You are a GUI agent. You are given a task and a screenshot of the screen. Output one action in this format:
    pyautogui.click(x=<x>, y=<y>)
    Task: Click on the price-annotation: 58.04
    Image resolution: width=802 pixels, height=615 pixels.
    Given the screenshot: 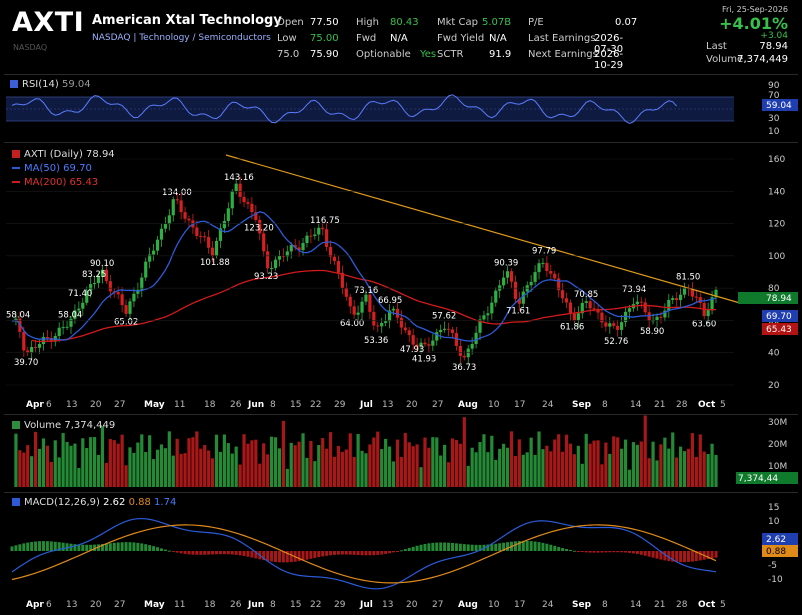 What is the action you would take?
    pyautogui.click(x=18, y=316)
    